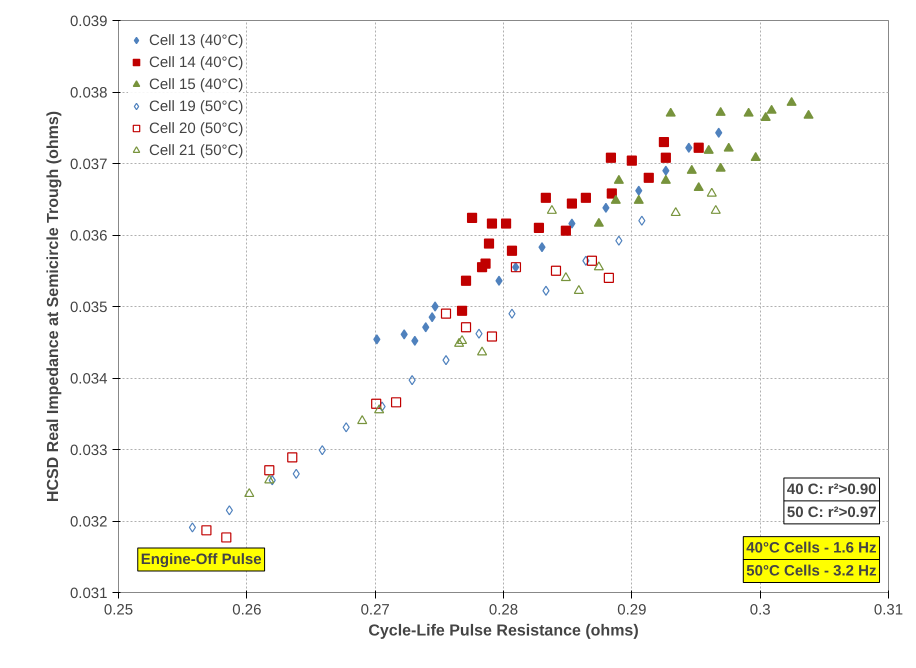 The width and height of the screenshot is (916, 668). I want to click on x-tick-label: 0.31, so click(889, 610).